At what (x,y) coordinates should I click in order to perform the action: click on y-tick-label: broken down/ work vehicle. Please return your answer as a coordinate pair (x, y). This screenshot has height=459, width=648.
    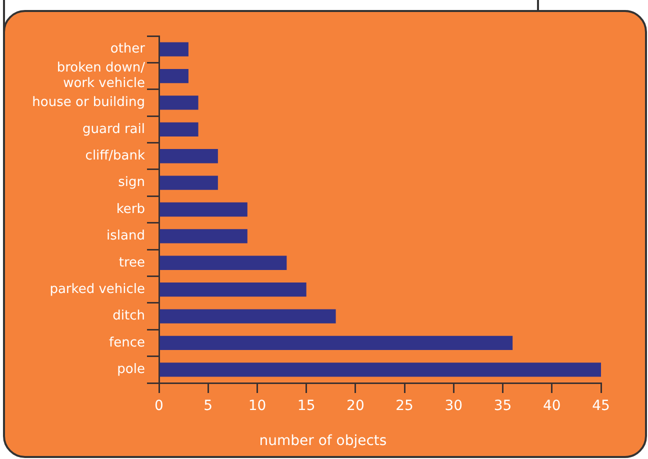
    Looking at the image, I should click on (101, 76).